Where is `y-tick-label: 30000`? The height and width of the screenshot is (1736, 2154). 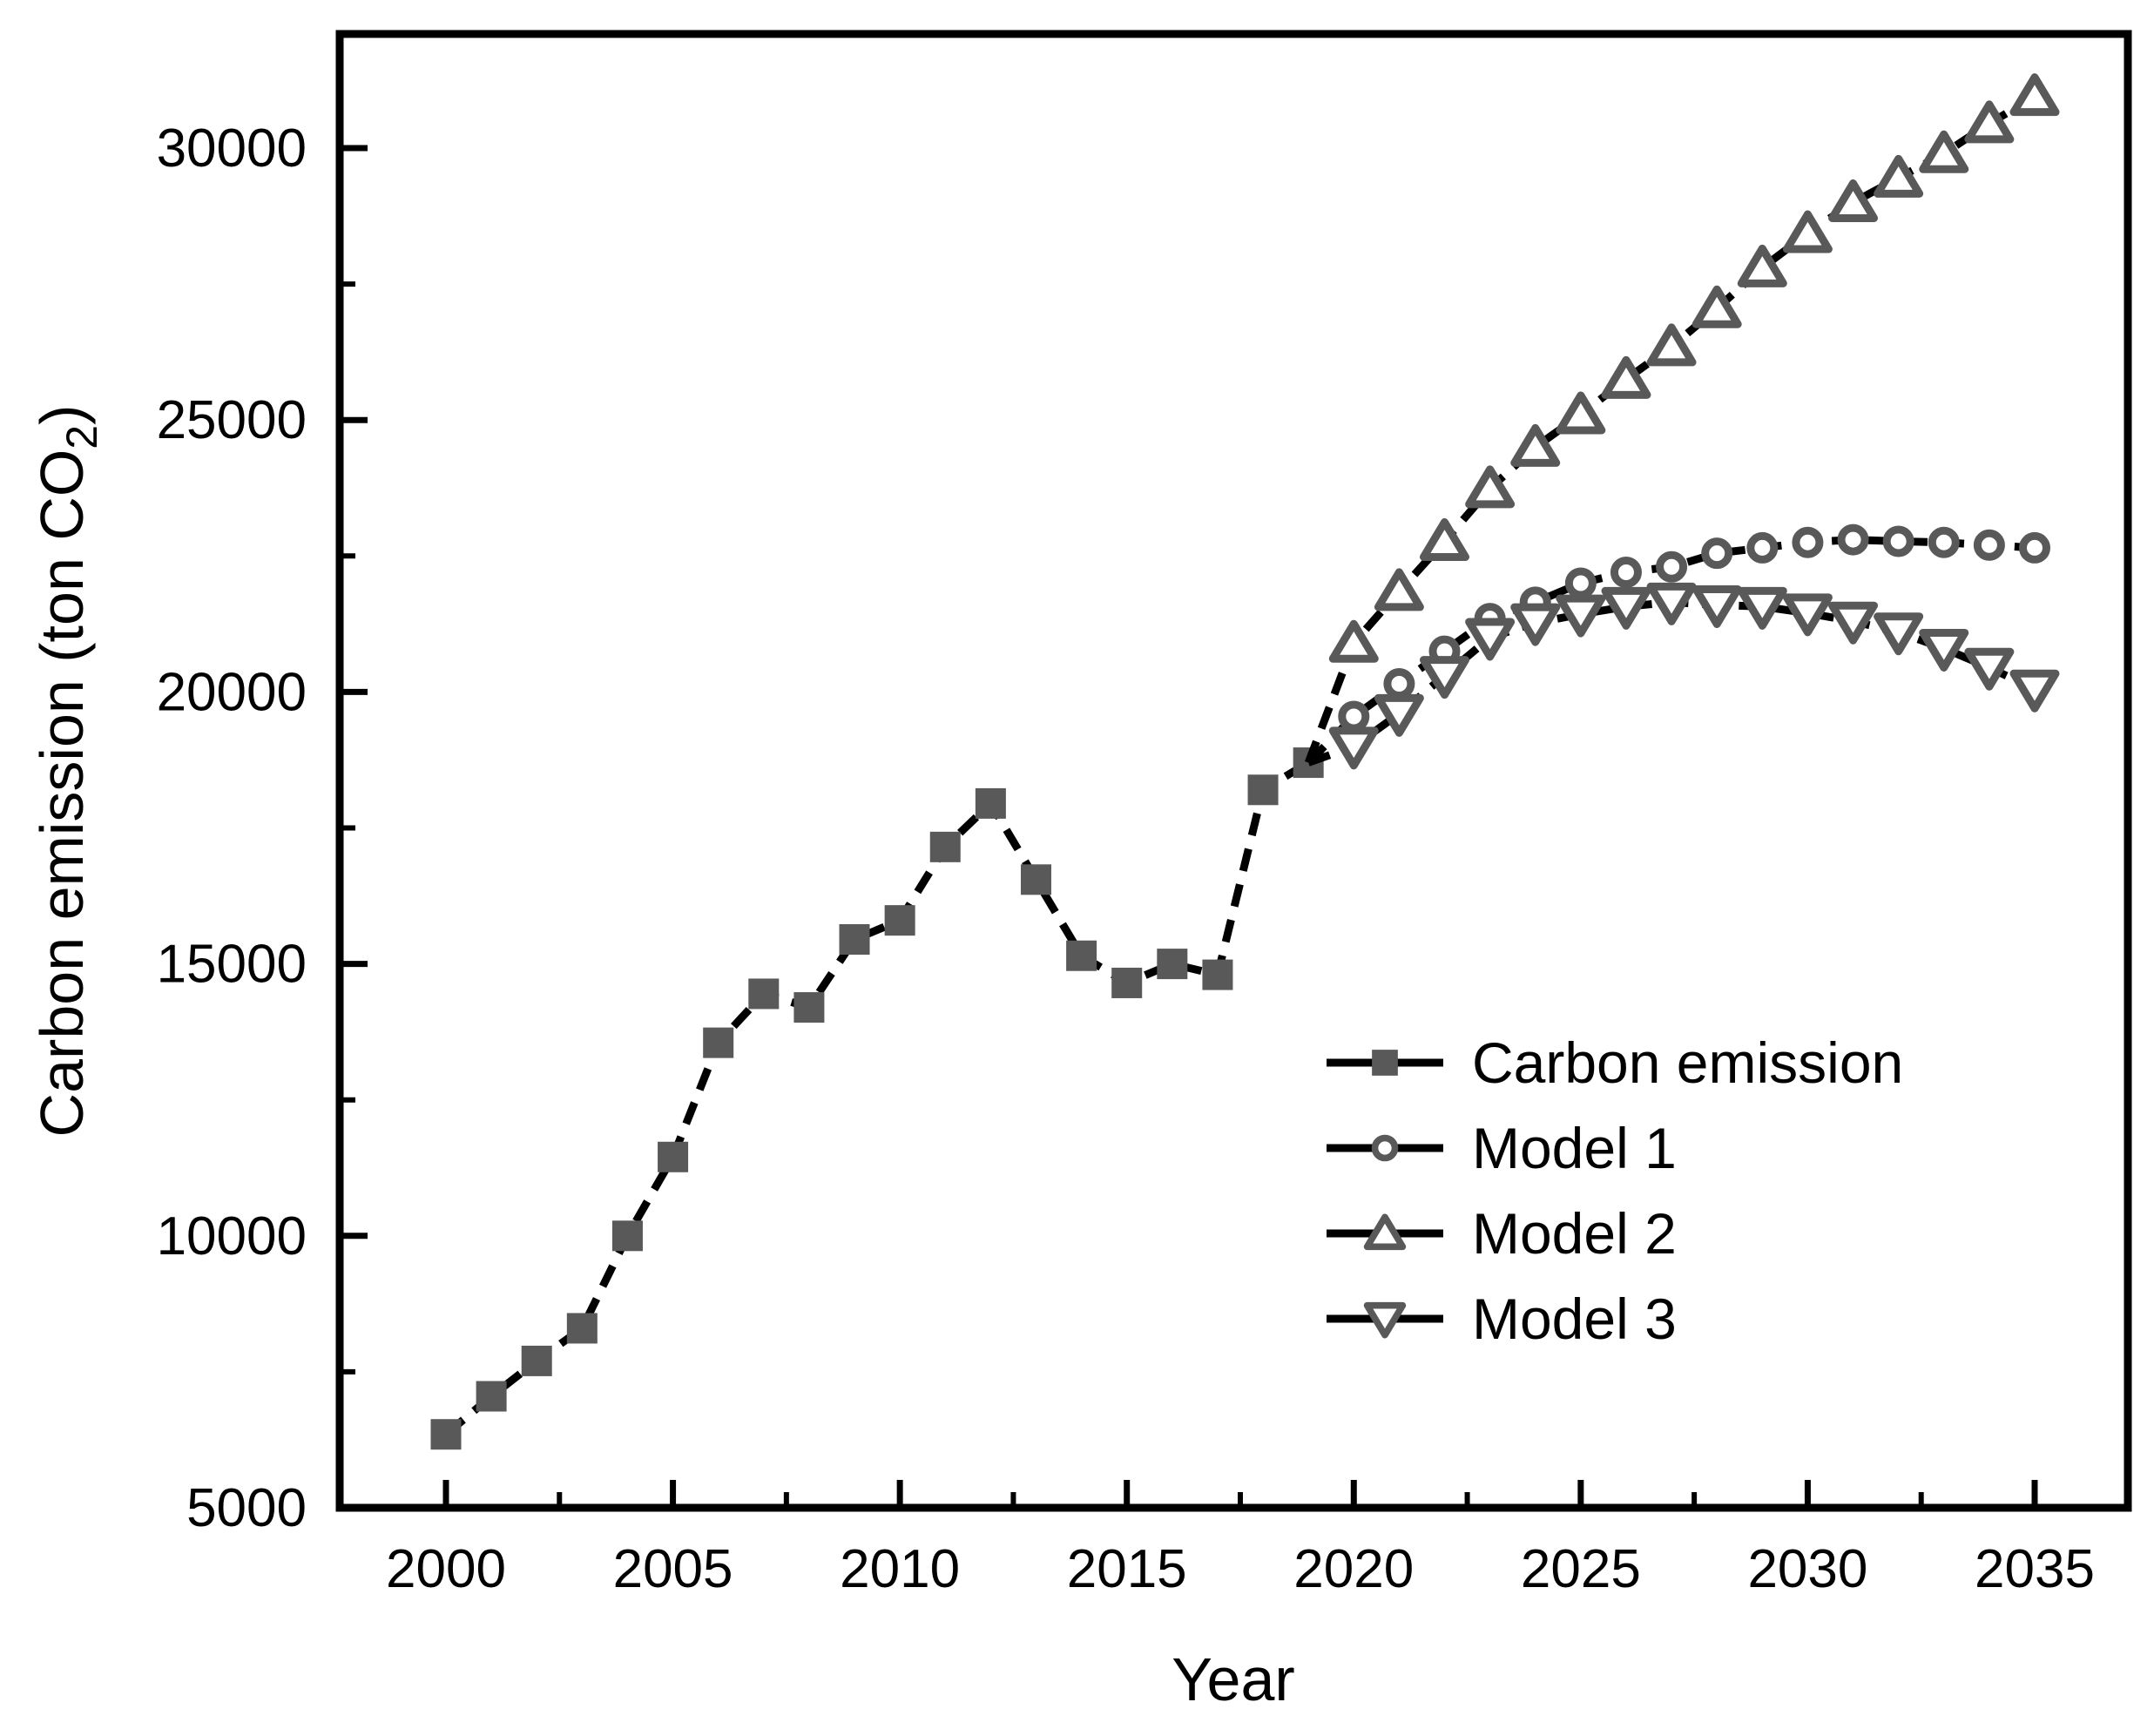 y-tick-label: 30000 is located at coordinates (232, 148).